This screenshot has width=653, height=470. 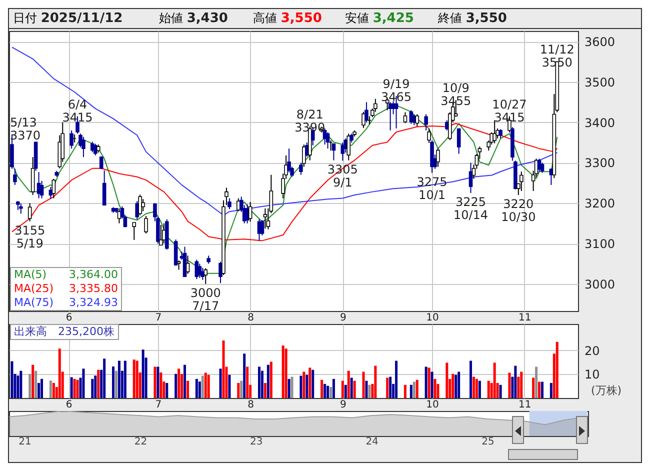 What do you see at coordinates (600, 284) in the screenshot?
I see `y-tick-label: 3000` at bounding box center [600, 284].